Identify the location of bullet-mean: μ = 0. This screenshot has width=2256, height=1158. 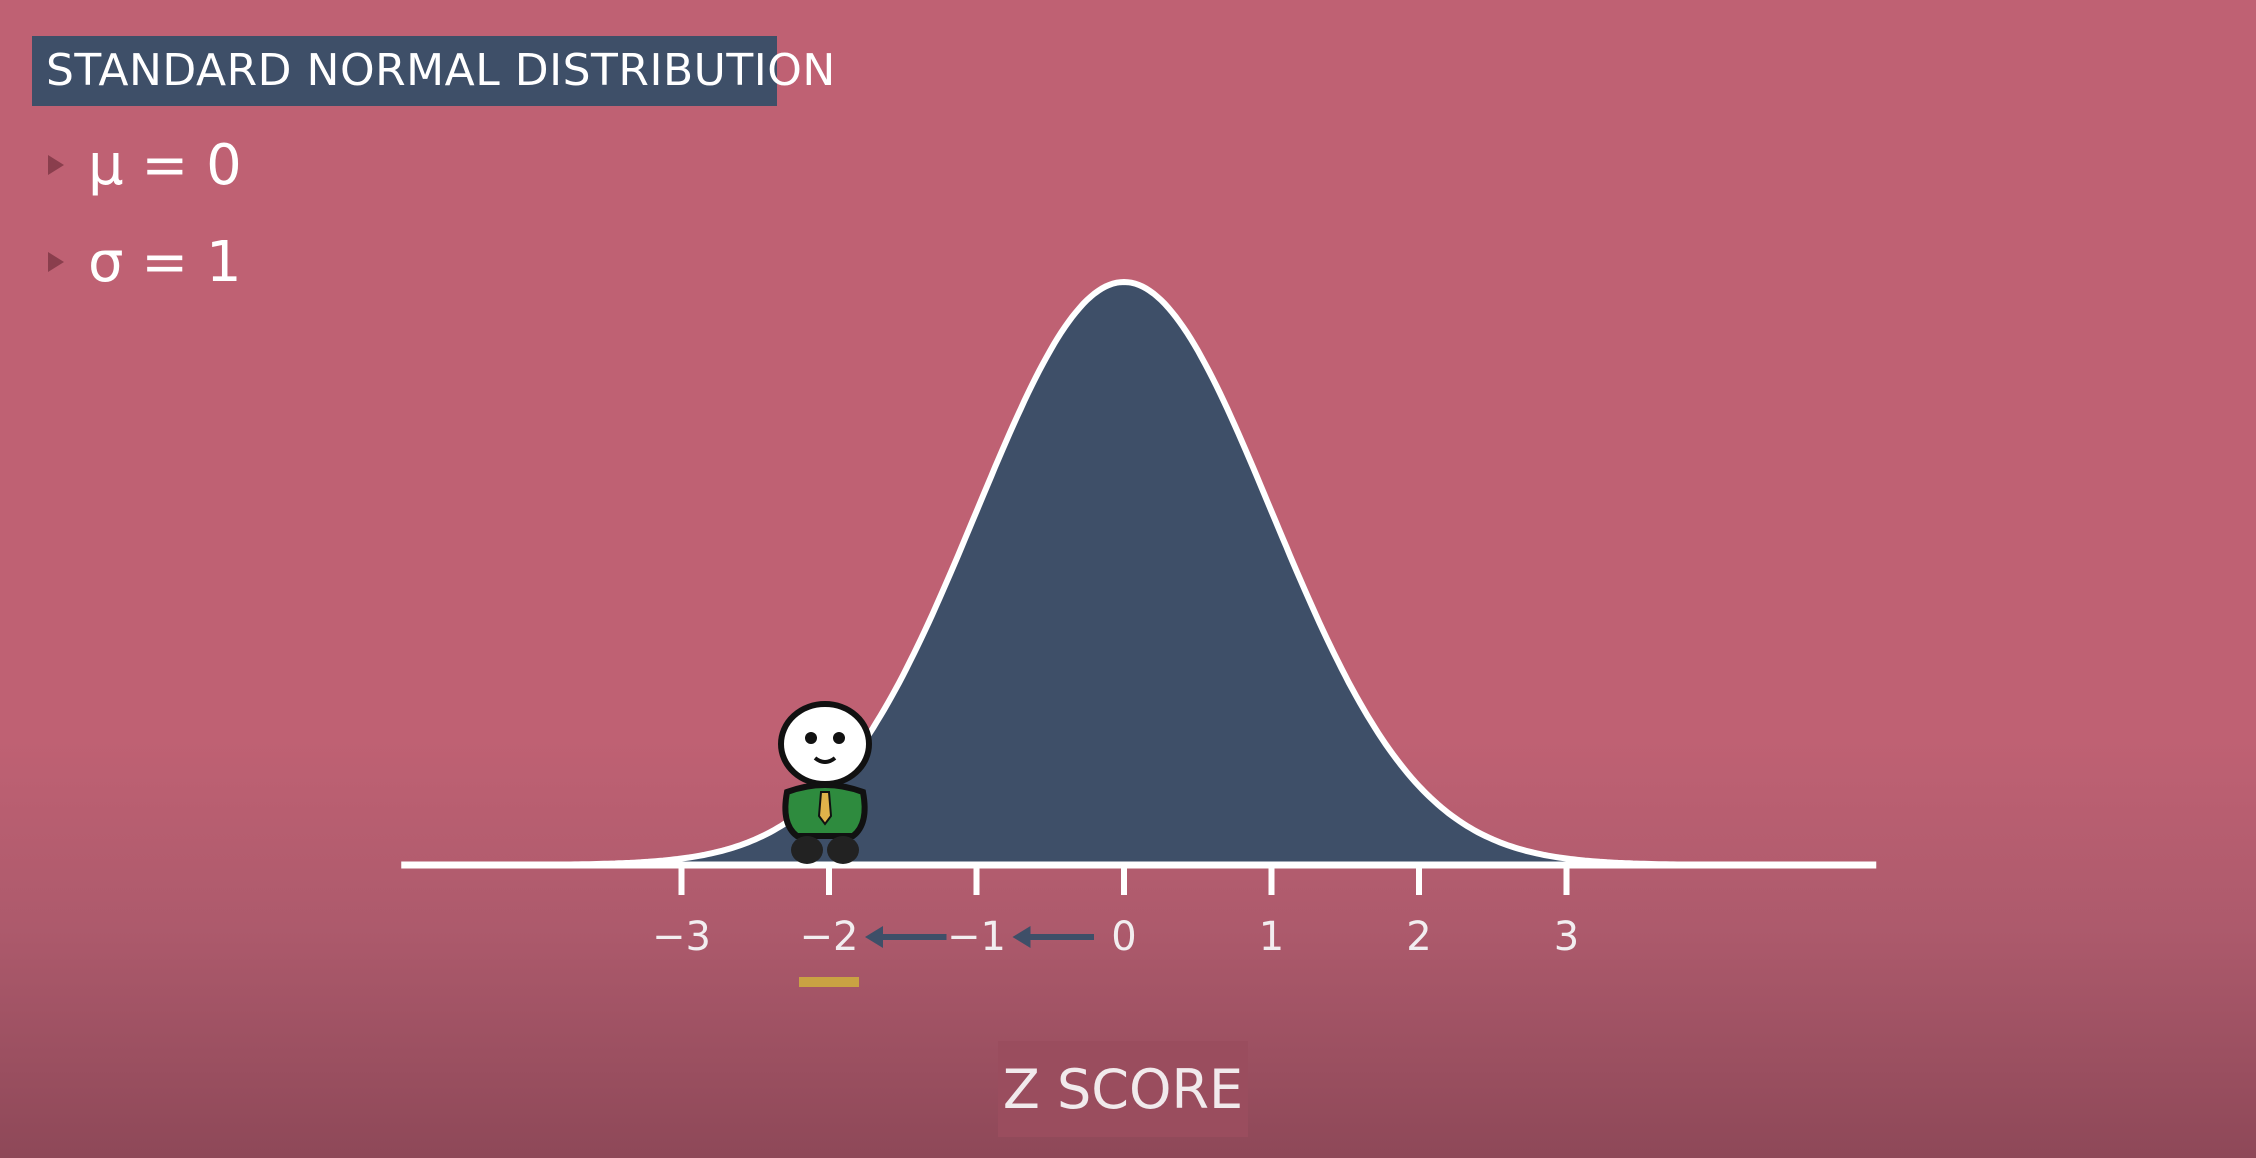
(145, 165).